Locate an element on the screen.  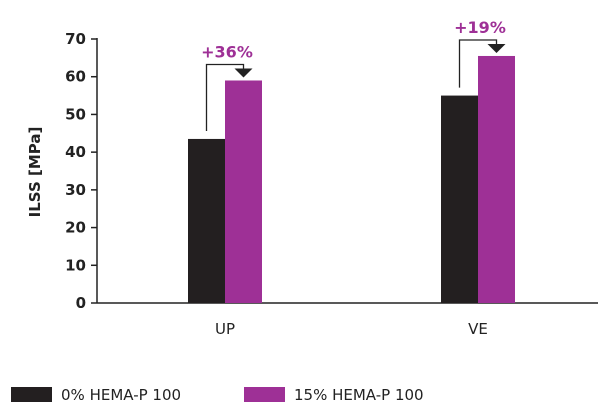
y-tick-label: 60 is located at coordinates (75, 77).